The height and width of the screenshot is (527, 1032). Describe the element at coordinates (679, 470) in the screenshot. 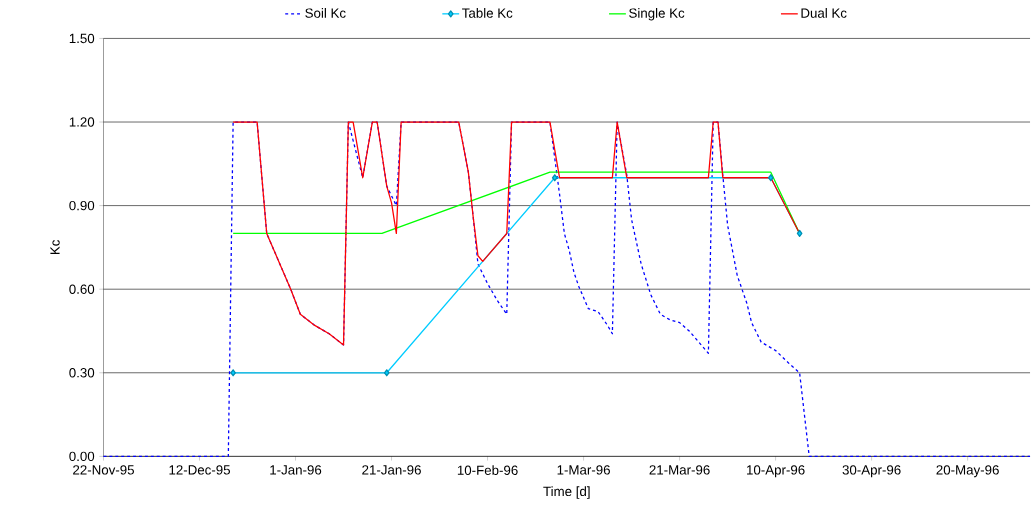

I see `x-tick-label: 21-Mar-96` at that location.